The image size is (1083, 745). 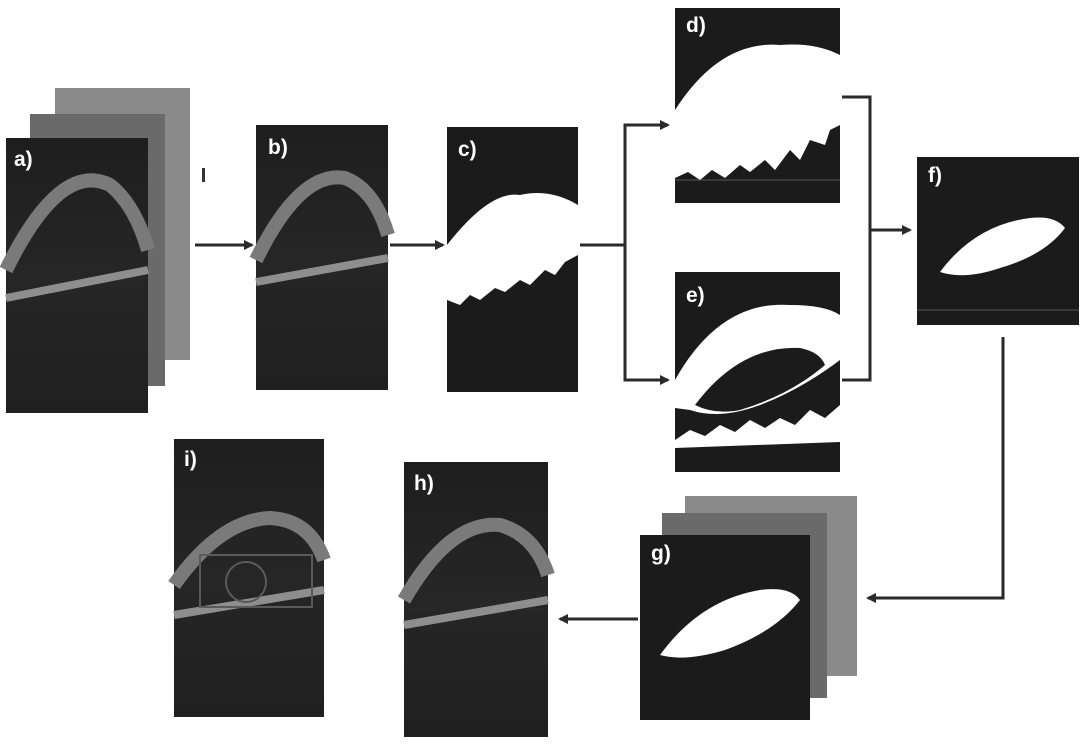 I want to click on detection-box, so click(x=256, y=581).